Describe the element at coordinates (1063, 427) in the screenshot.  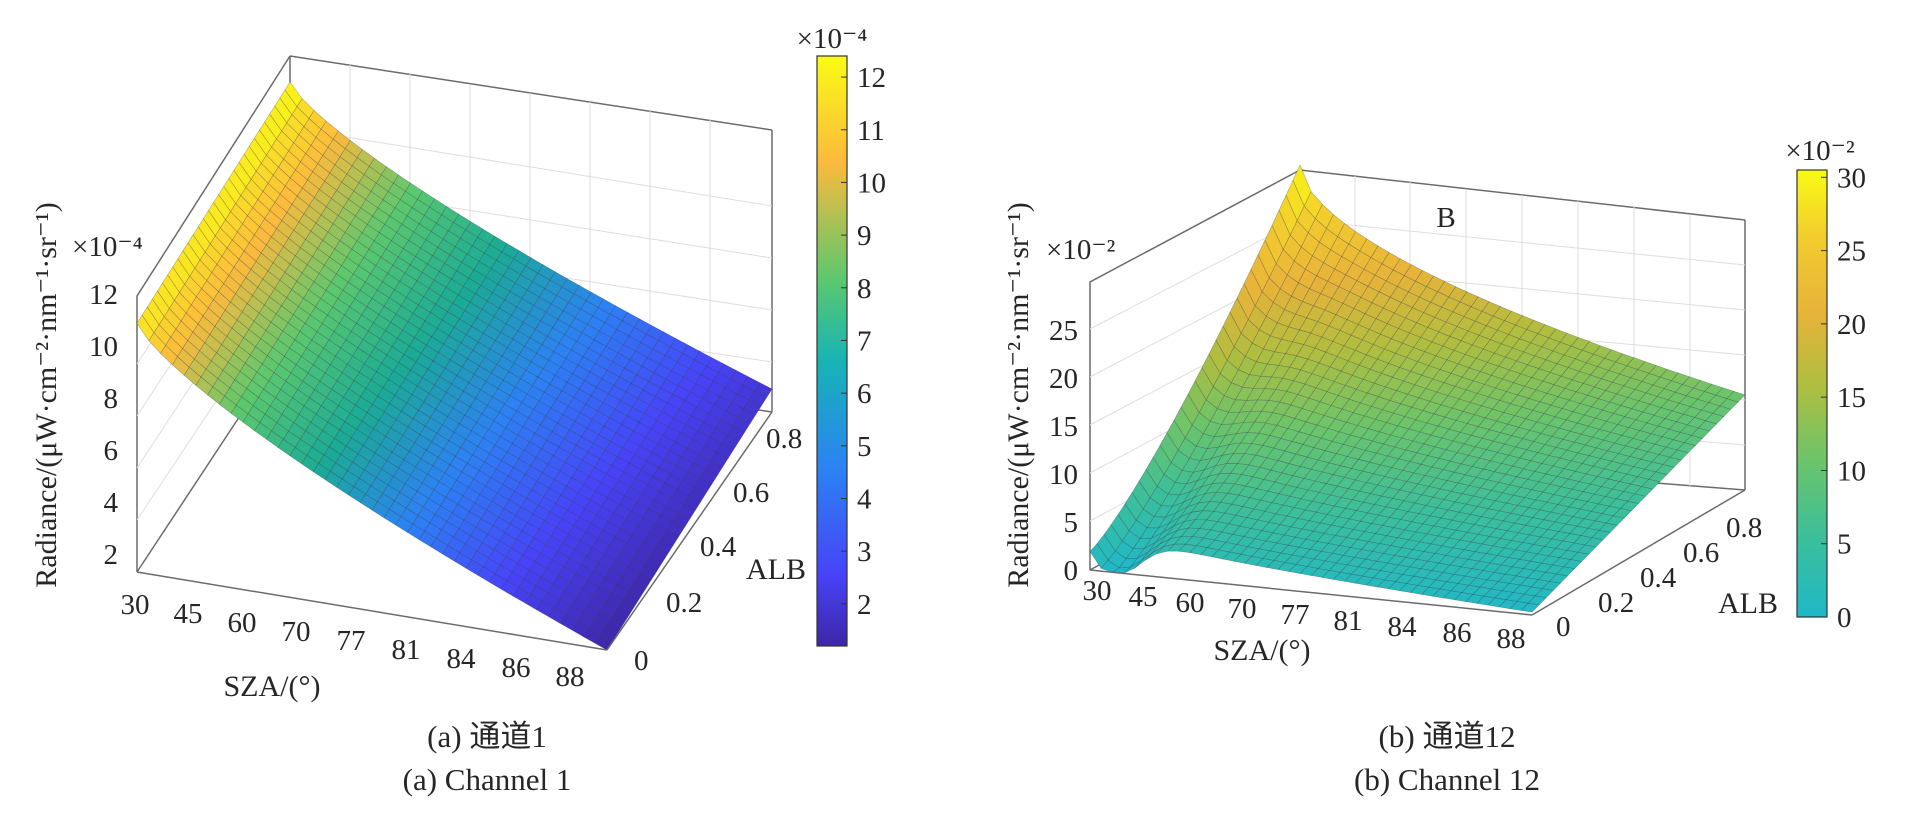
I see `chart-b-z-tick: 15` at that location.